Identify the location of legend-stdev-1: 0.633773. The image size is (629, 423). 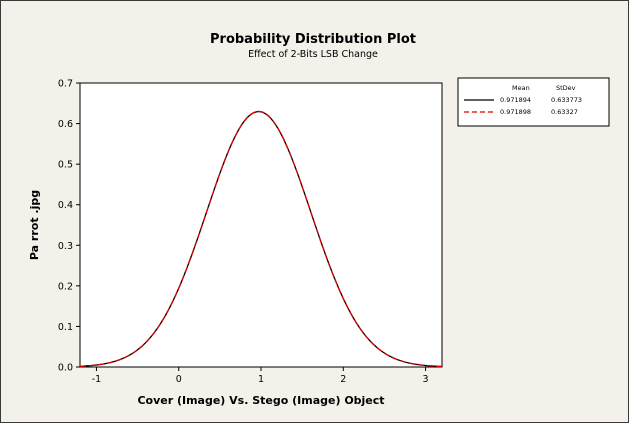
(566, 100).